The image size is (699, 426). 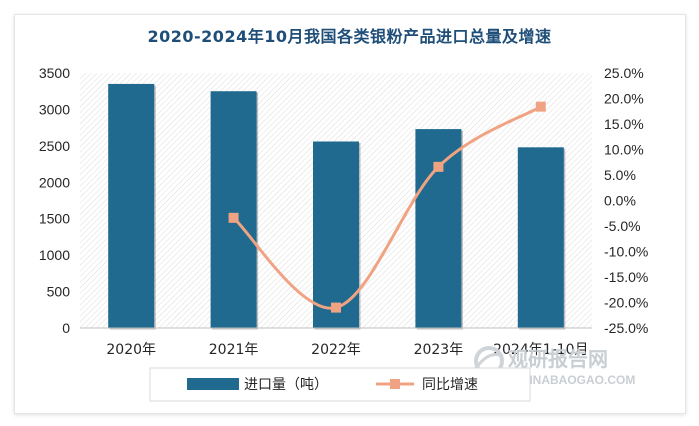 What do you see at coordinates (626, 328) in the screenshot?
I see `y-right-tick-label: -25.0%` at bounding box center [626, 328].